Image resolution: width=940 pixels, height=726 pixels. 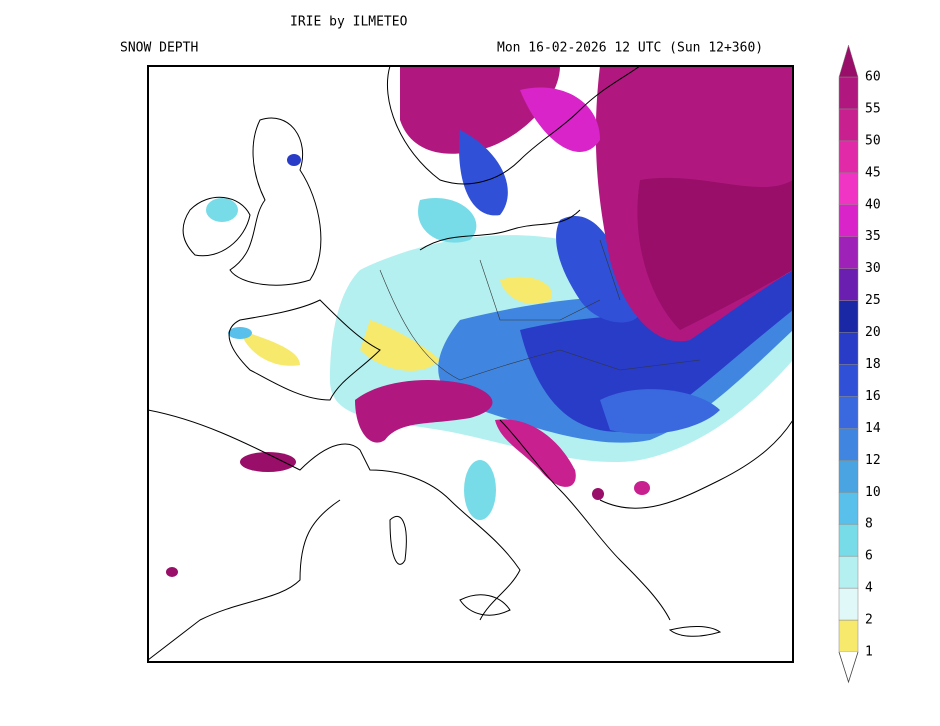 What do you see at coordinates (873, 492) in the screenshot?
I see `colorbar-label: 10` at bounding box center [873, 492].